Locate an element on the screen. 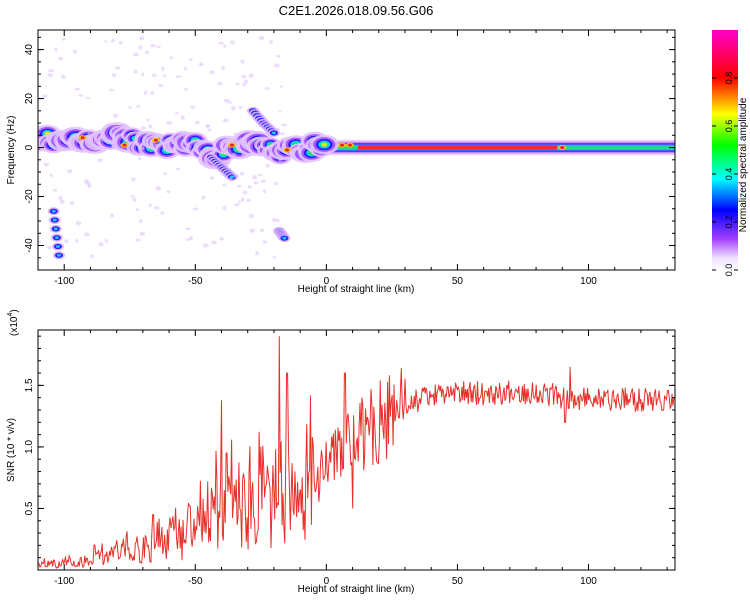  spectrogram-x-axis-label: Height of straight line (km) is located at coordinates (356, 289).